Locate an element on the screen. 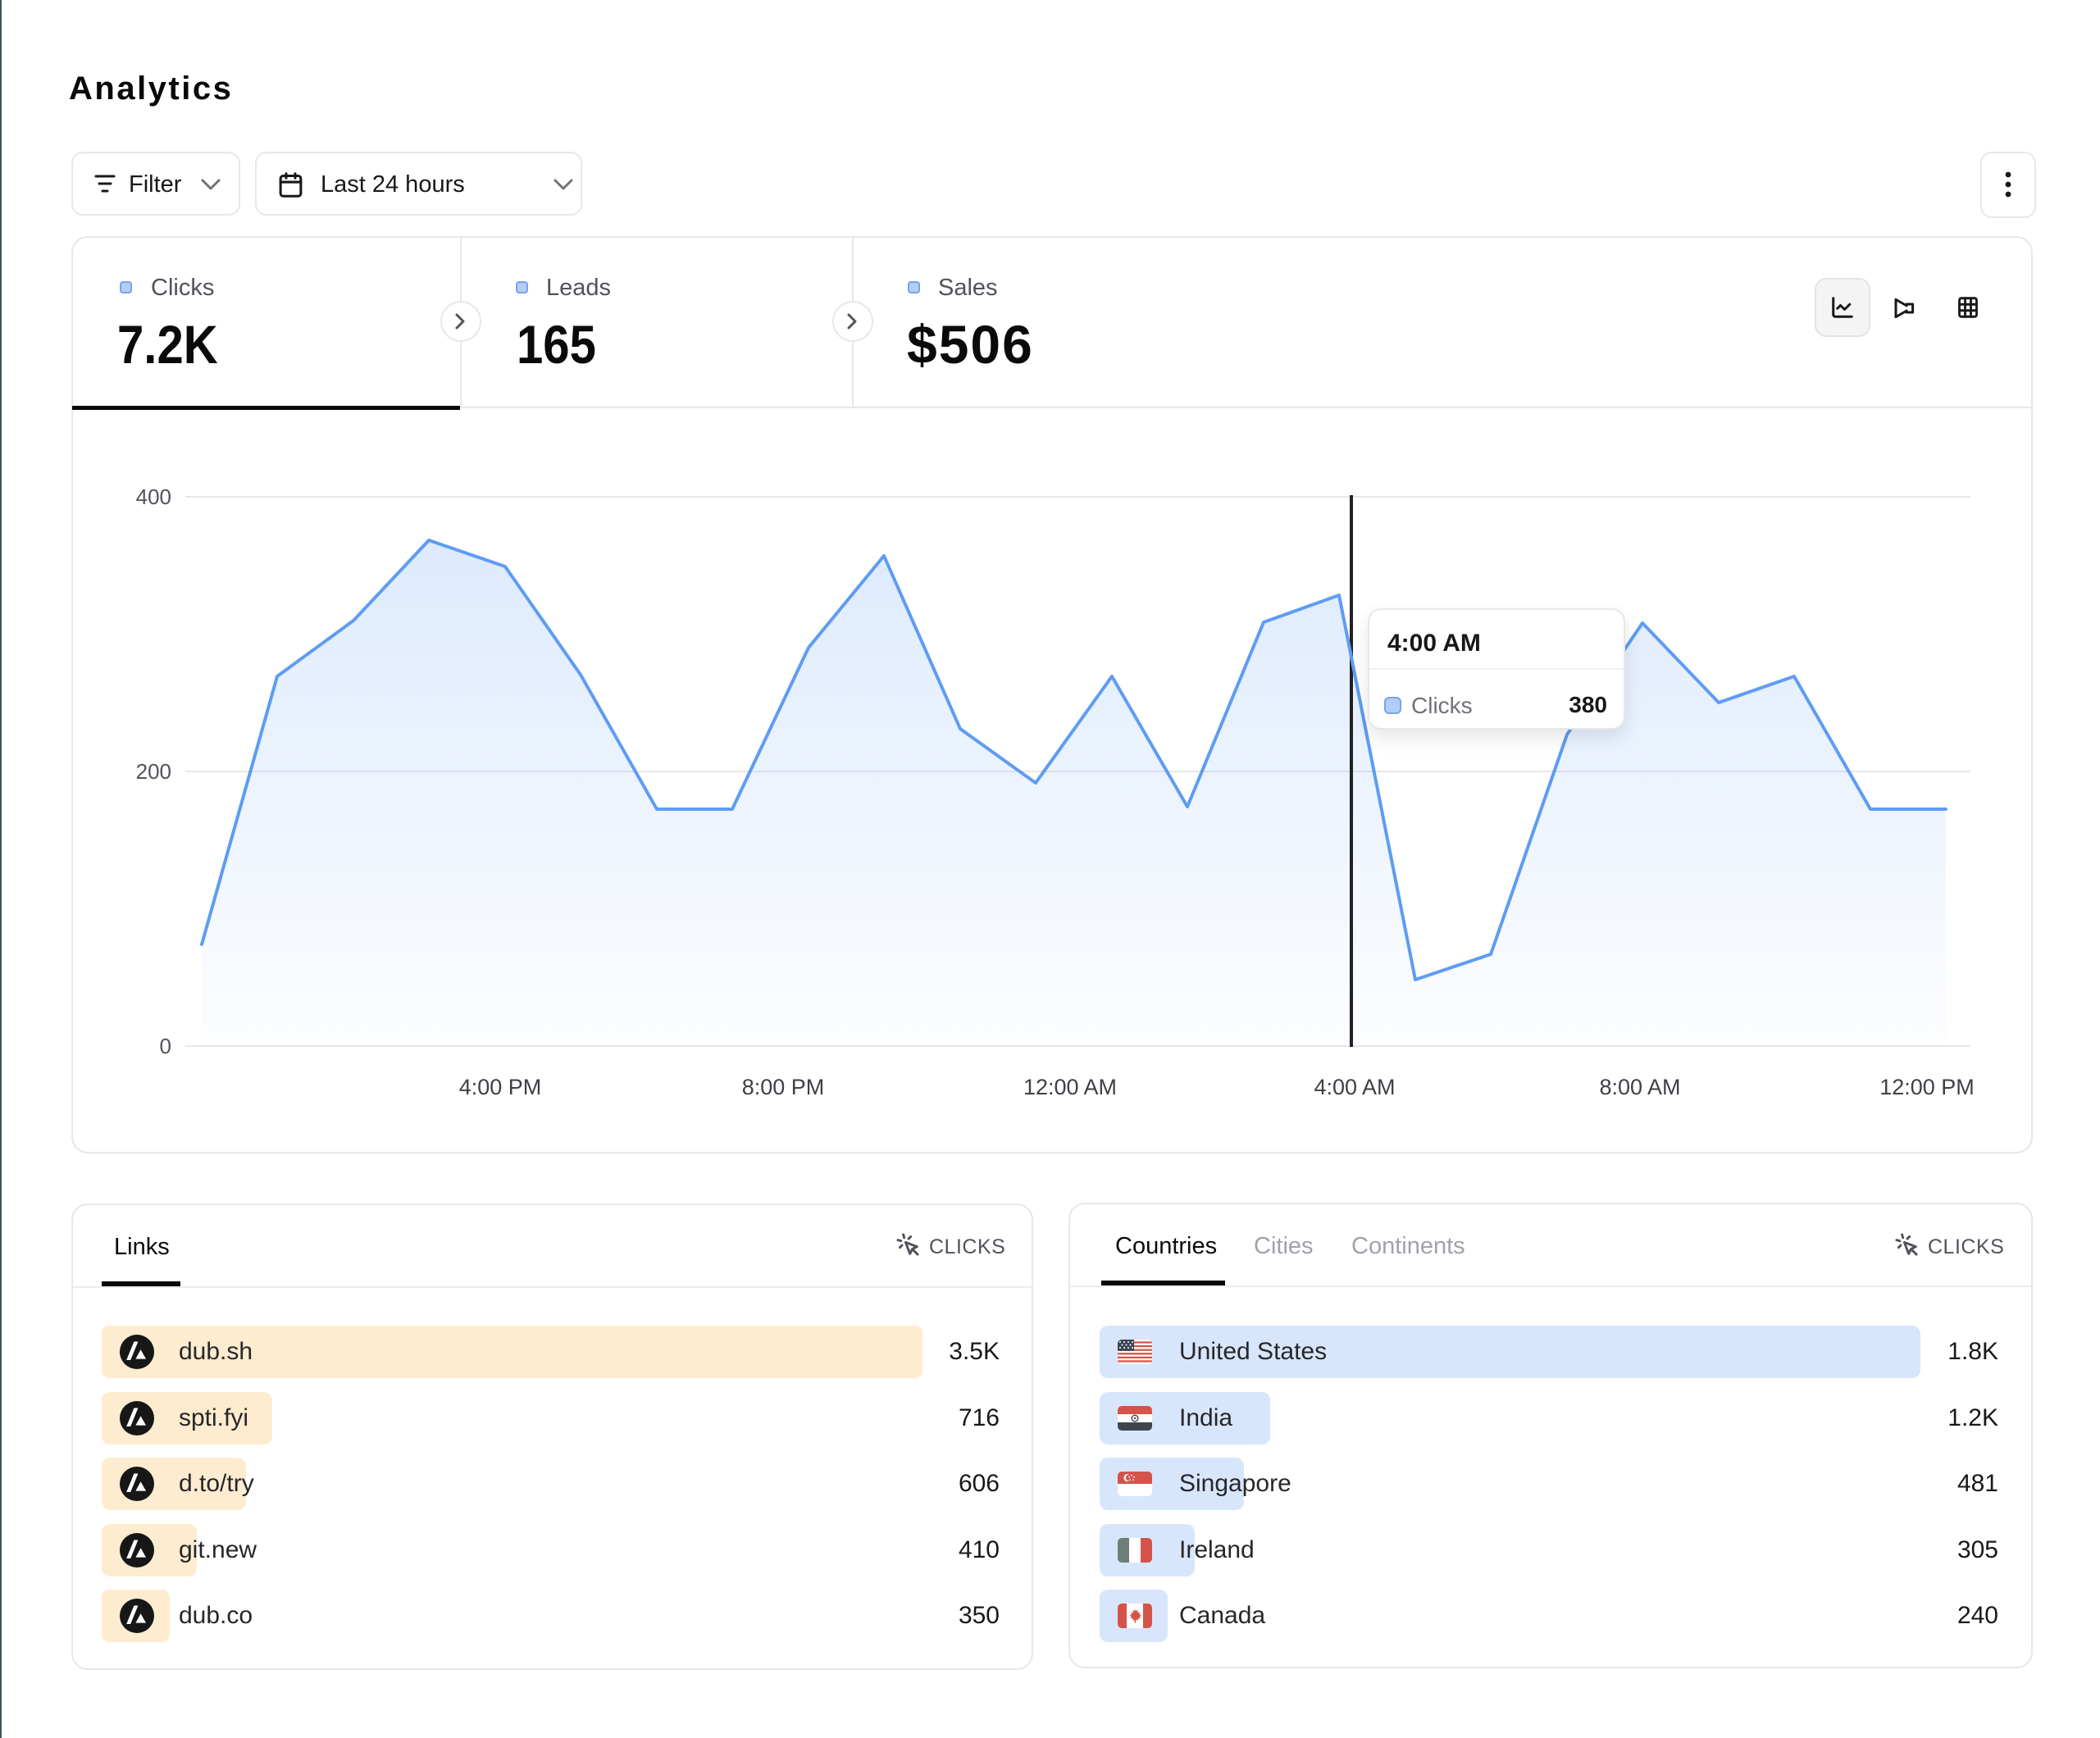  svg-text: 4:00 AM is located at coordinates (1354, 1087).